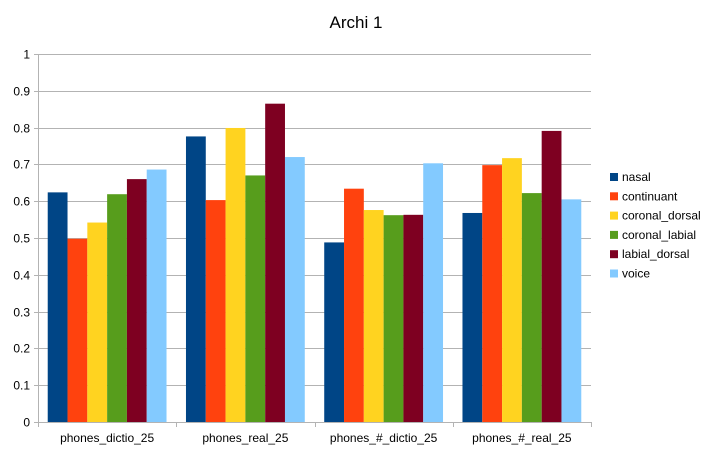 This screenshot has width=710, height=456. I want to click on legend-swatch-voice, so click(614, 273).